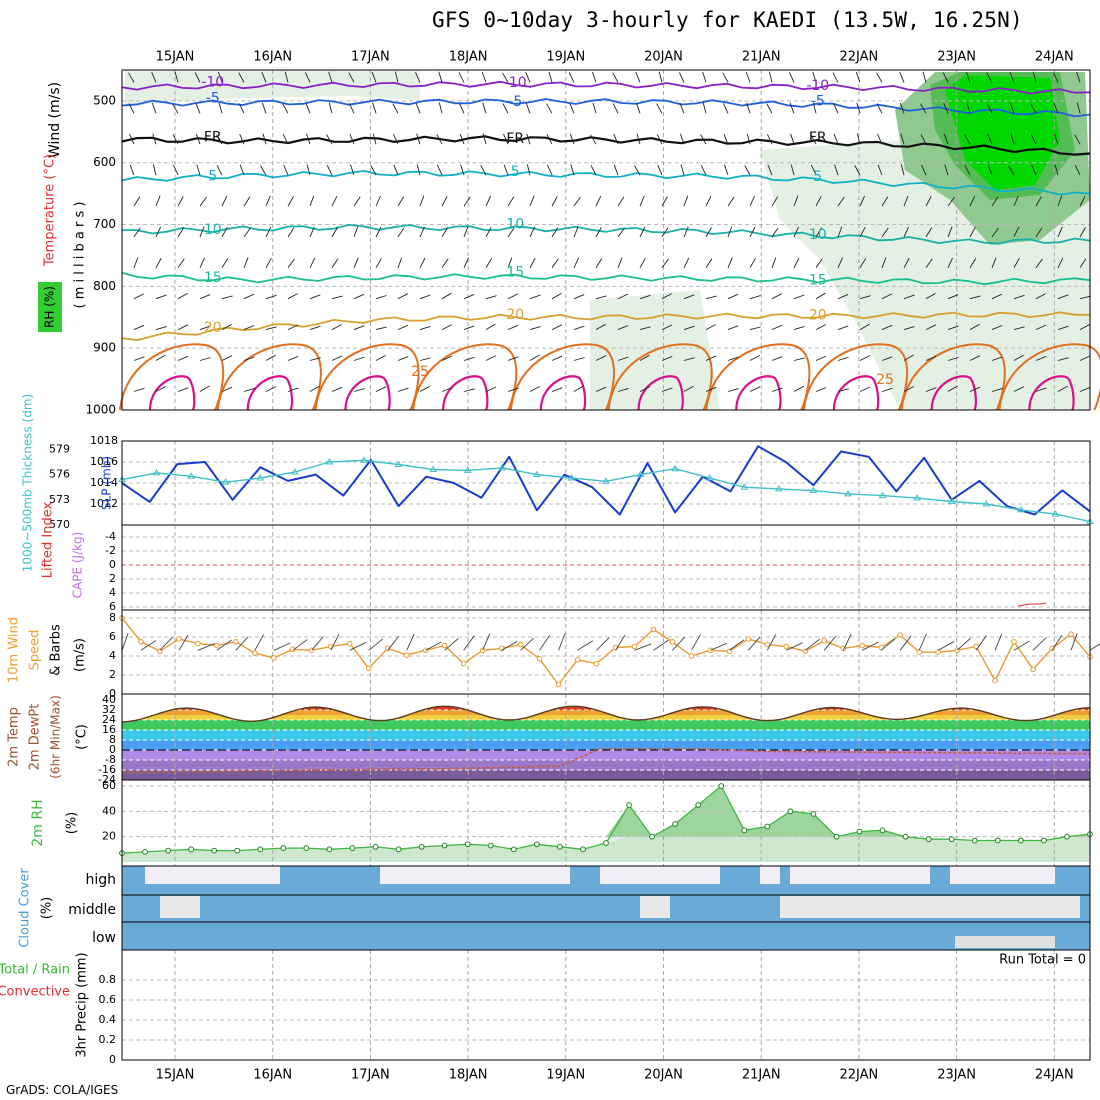 Image resolution: width=1100 pixels, height=1100 pixels. What do you see at coordinates (25, 908) in the screenshot?
I see `ylabel-cloud: Cloud Cover` at bounding box center [25, 908].